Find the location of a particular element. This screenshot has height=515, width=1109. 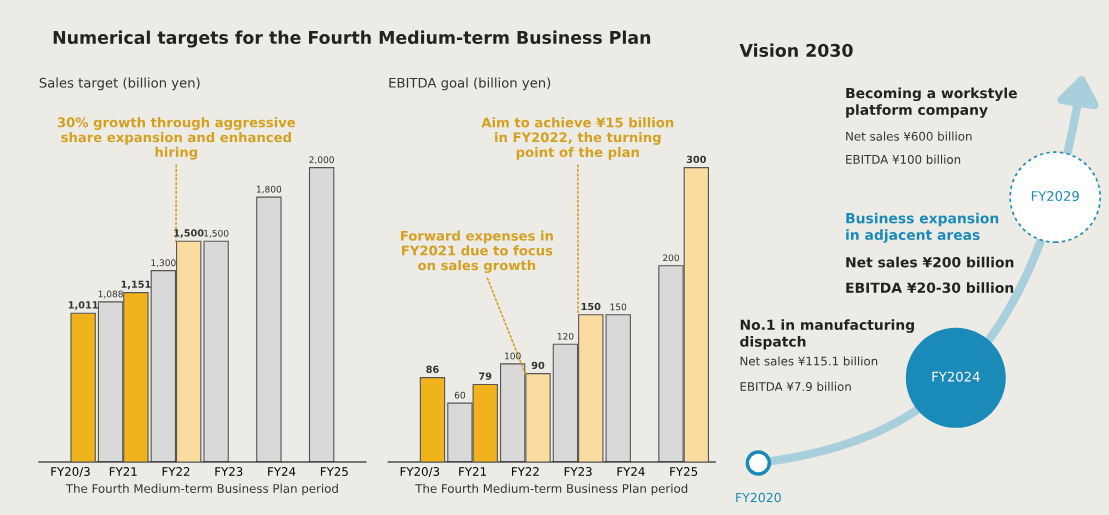

text: FY2020 is located at coordinates (758, 497).